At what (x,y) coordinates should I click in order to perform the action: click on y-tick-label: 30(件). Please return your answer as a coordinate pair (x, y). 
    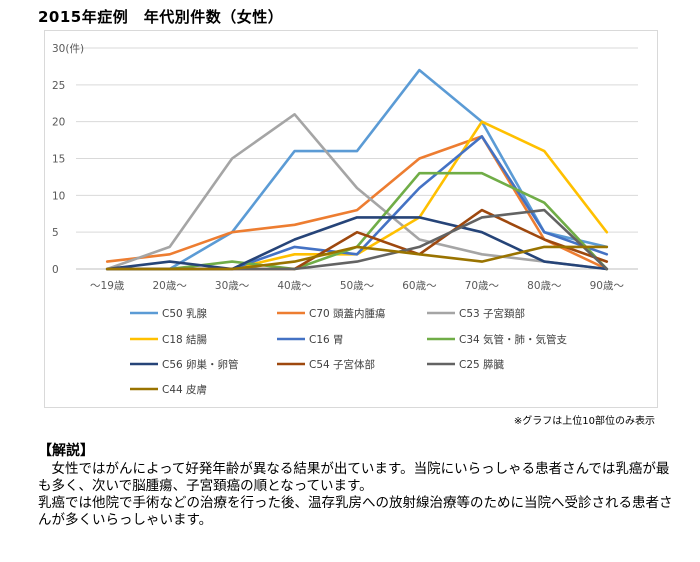
    Looking at the image, I should click on (68, 49).